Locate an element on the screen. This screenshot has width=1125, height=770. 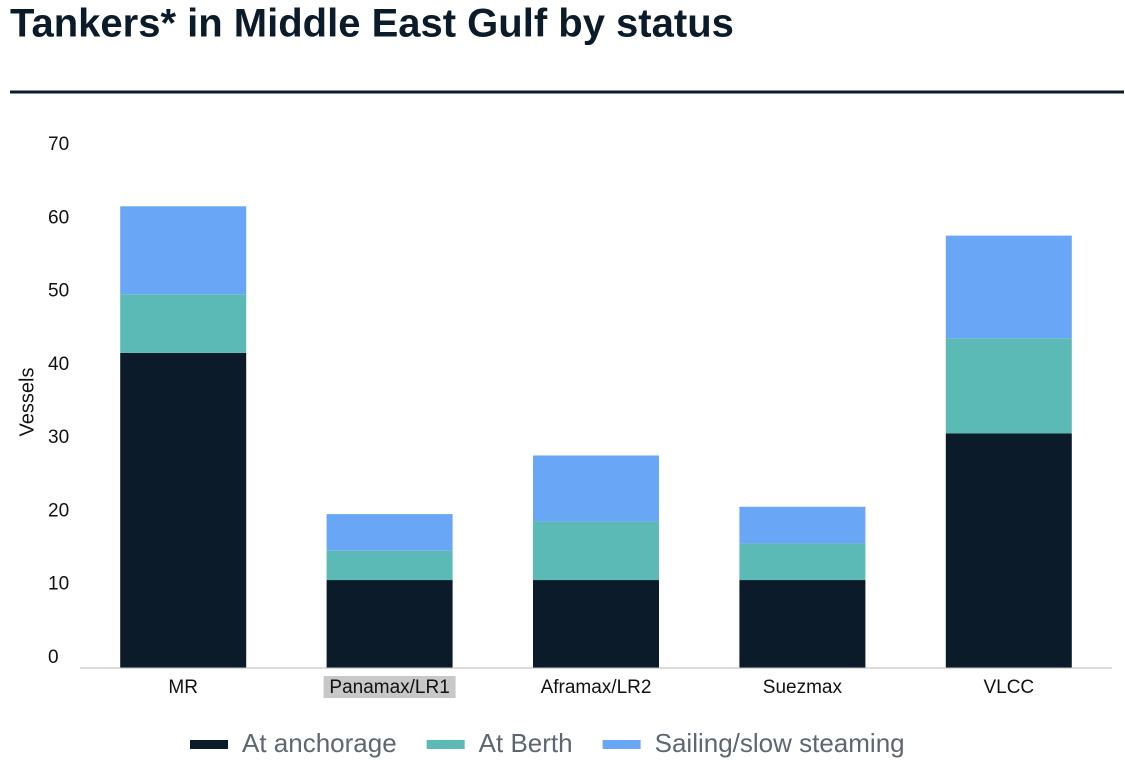
y-axis-label: Vessels is located at coordinates (27, 402).